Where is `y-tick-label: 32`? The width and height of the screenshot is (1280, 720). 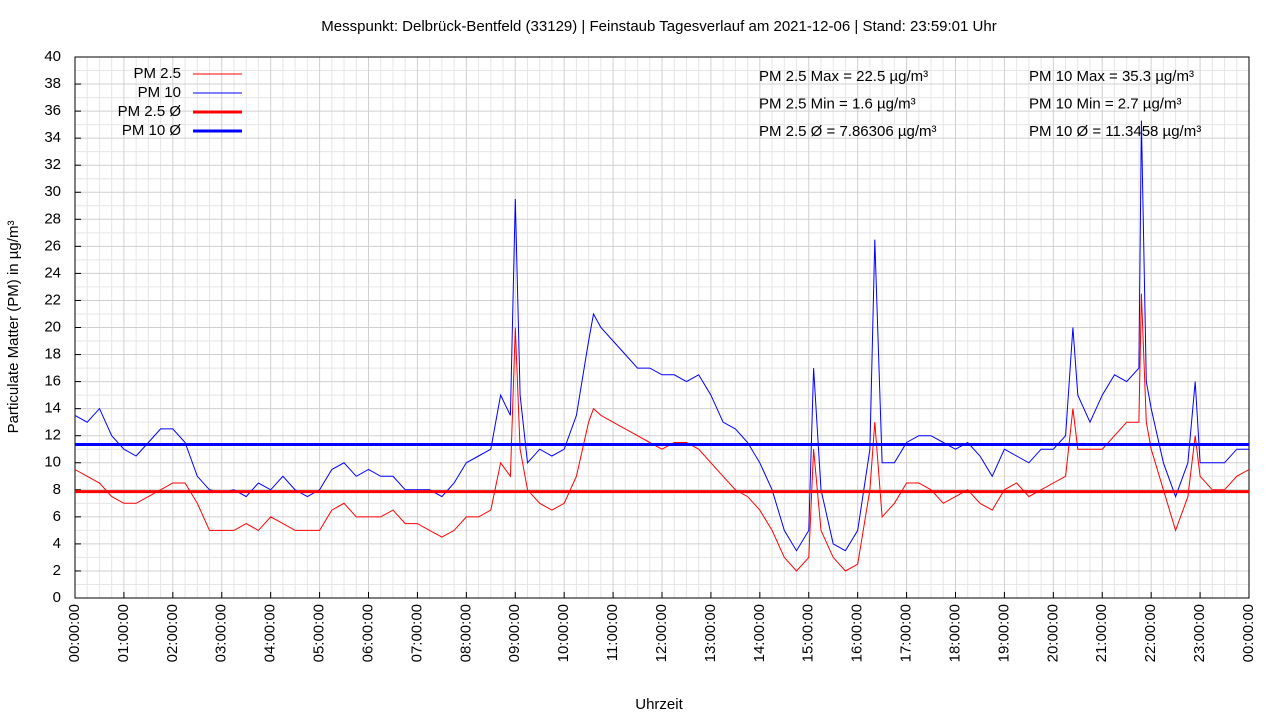 y-tick-label: 32 is located at coordinates (52, 164).